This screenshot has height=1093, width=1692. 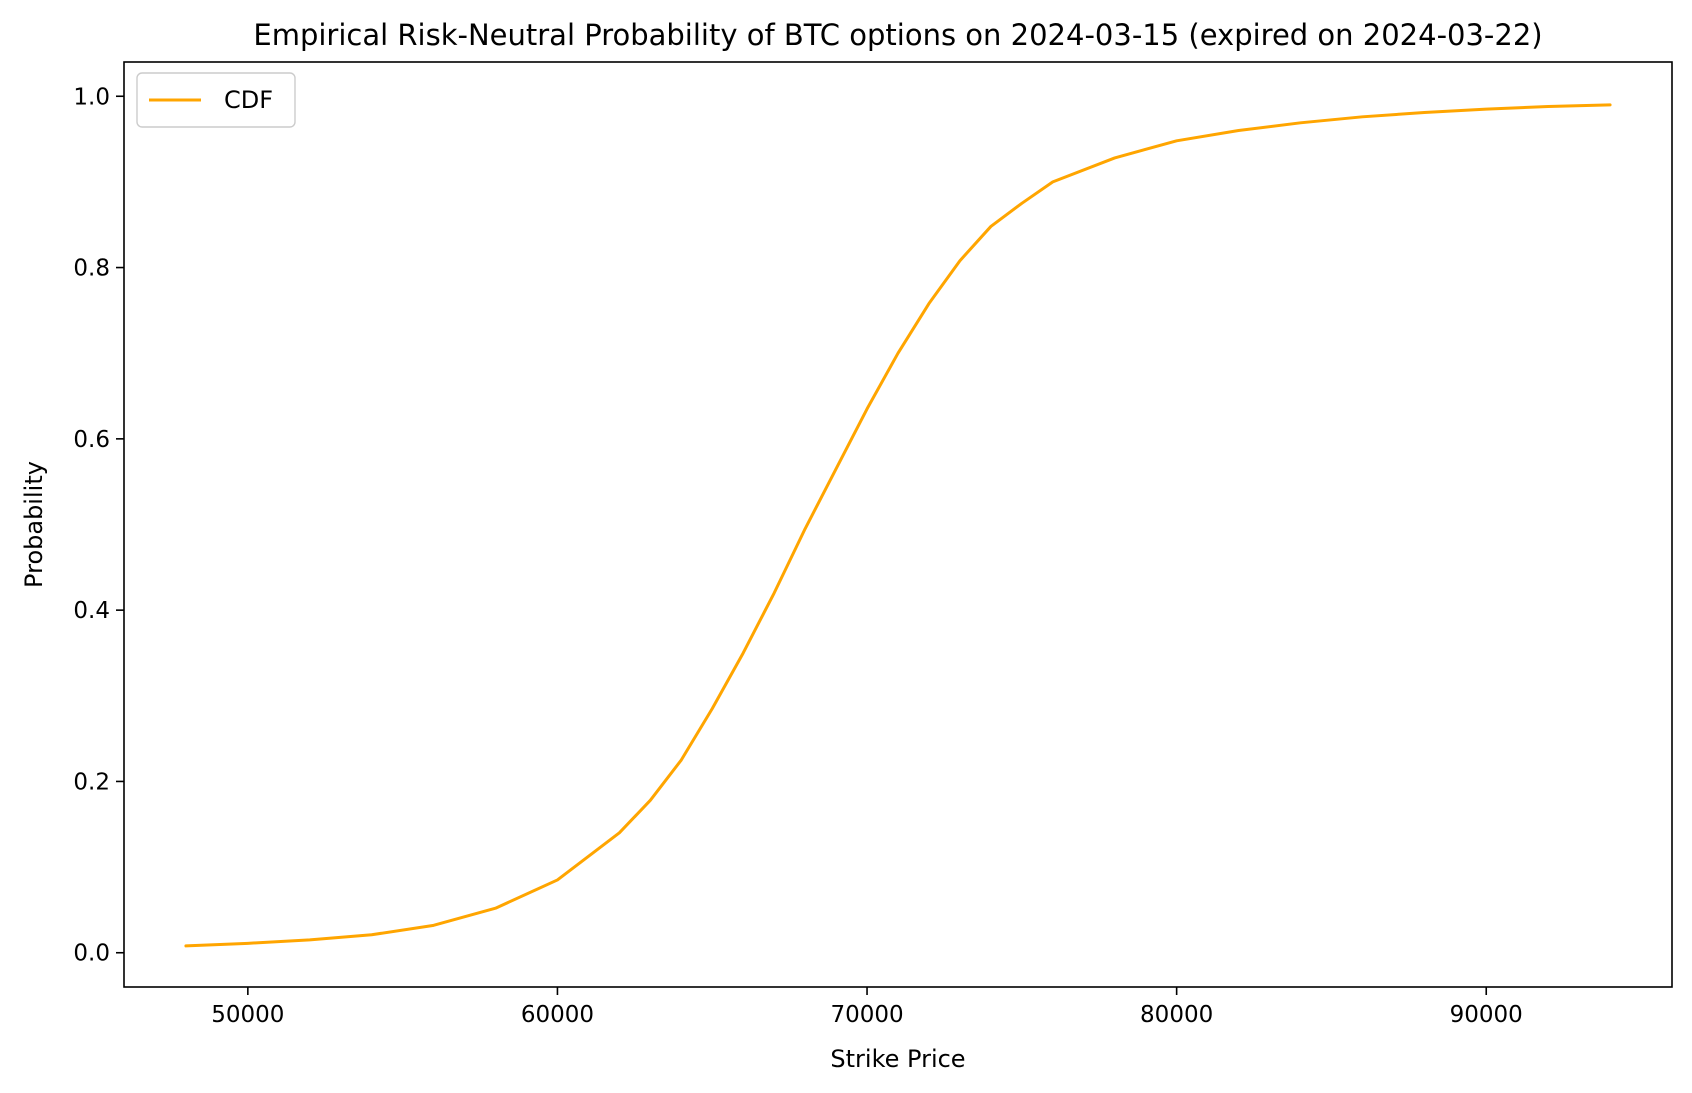 I want to click on y-tick-label: 0.6, so click(x=91, y=440).